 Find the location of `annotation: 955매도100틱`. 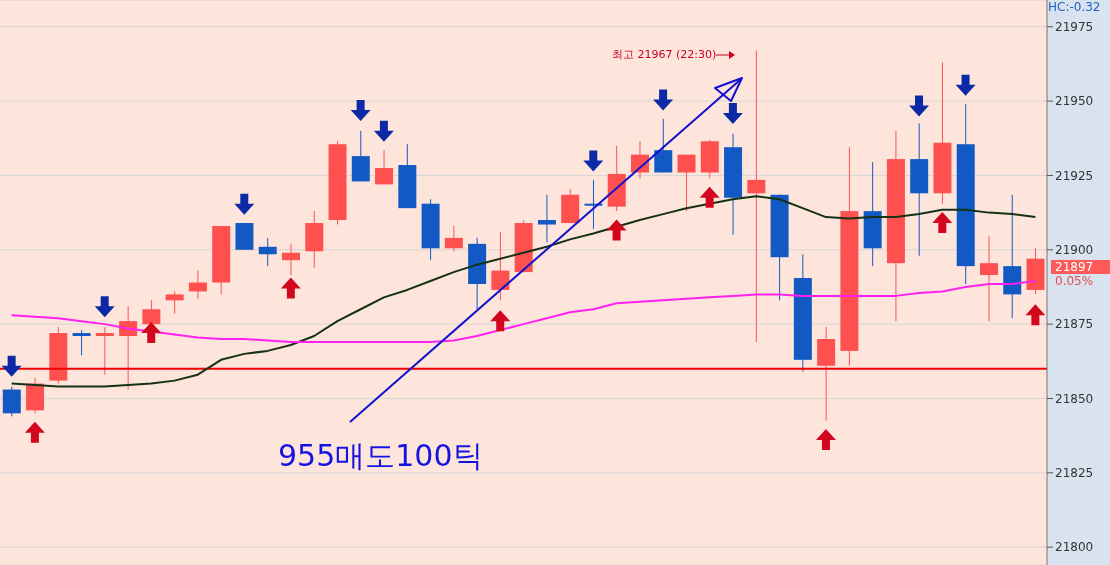

annotation: 955매도100틱 is located at coordinates (380, 456).